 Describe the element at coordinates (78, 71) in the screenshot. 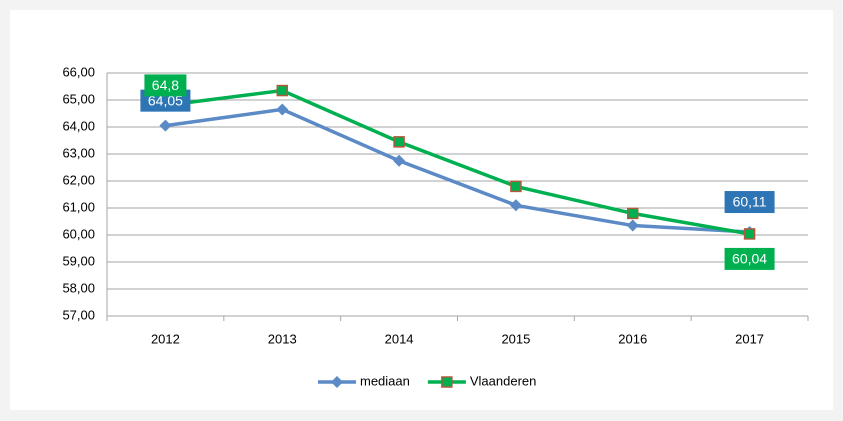

I see `y-tick-label: 66,00` at that location.